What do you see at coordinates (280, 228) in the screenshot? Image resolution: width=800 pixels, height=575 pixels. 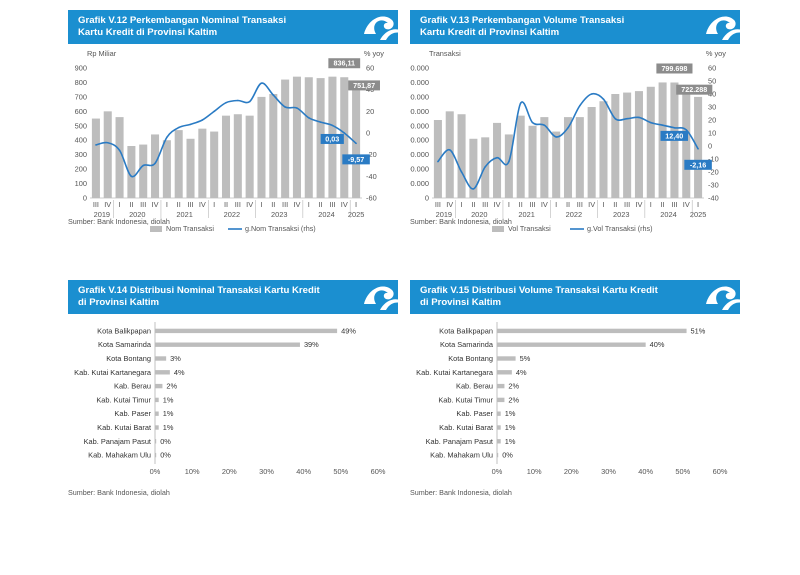 I see `legend-line-label: g.Nom Transaksi (rhs)` at bounding box center [280, 228].